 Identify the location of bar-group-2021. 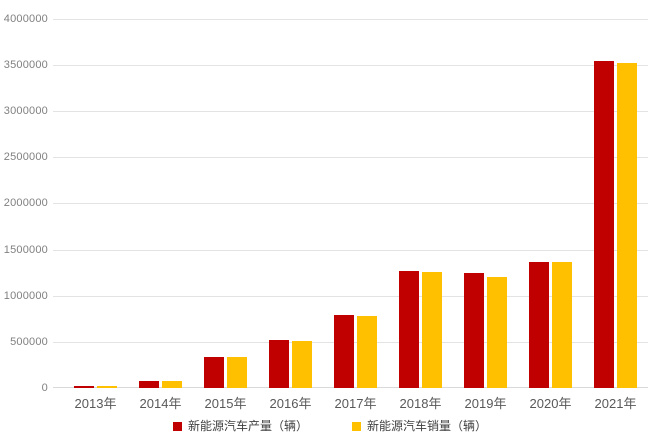
(615, 203).